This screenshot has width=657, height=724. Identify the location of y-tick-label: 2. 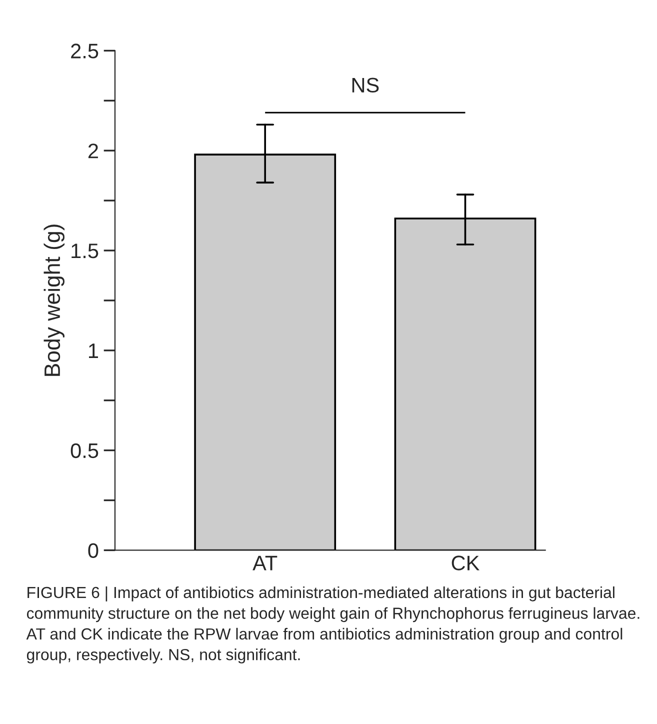
(93, 151).